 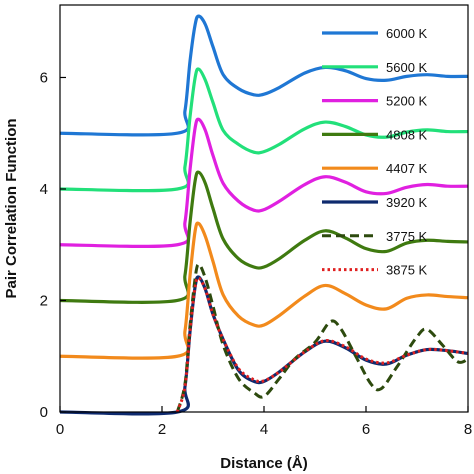 What do you see at coordinates (162, 429) in the screenshot?
I see `x-tick-label: 2` at bounding box center [162, 429].